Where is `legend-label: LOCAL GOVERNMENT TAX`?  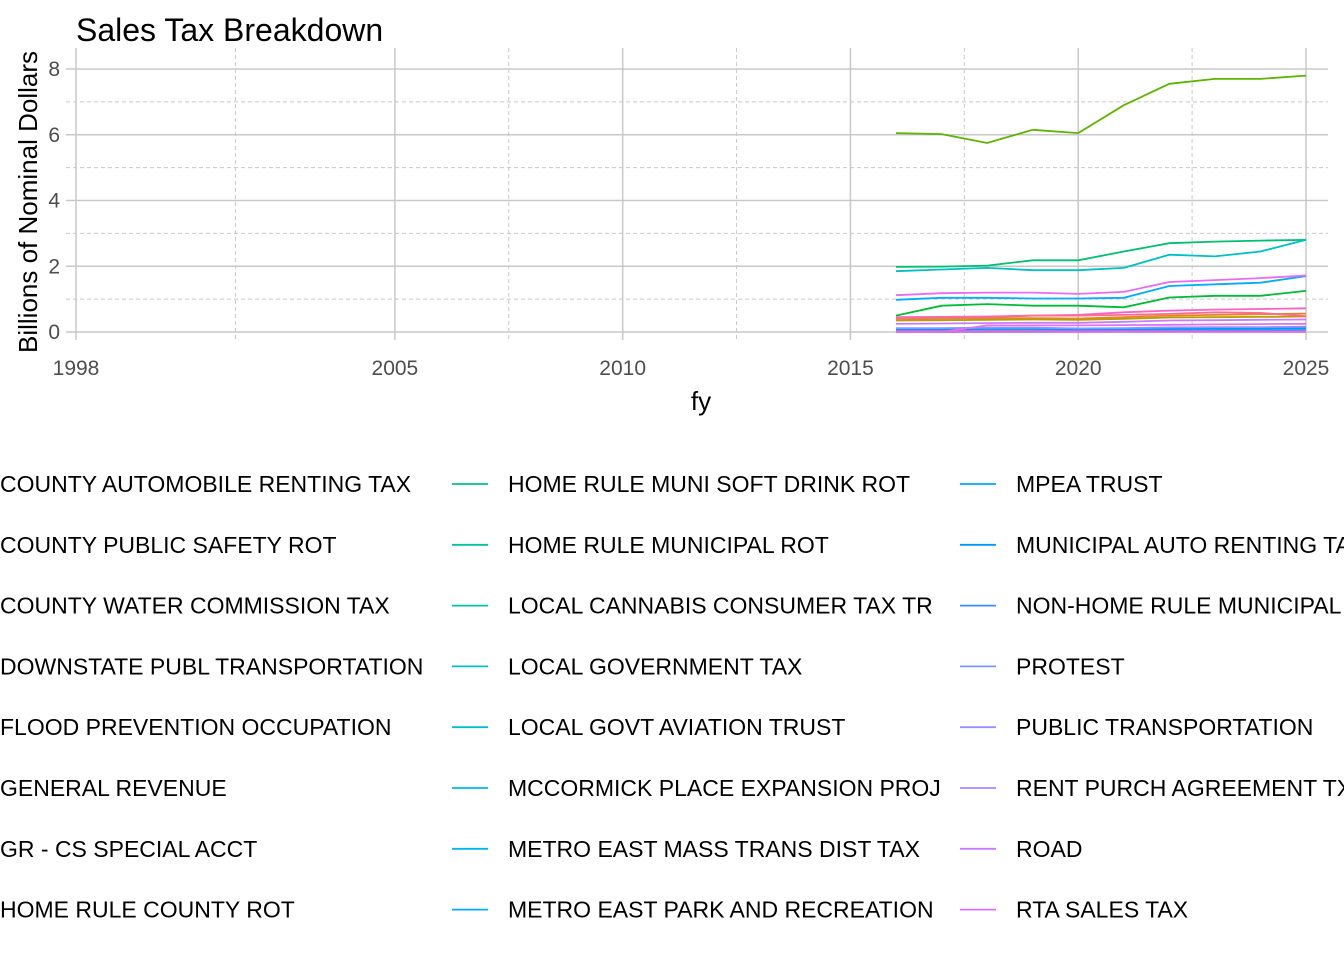 legend-label: LOCAL GOVERNMENT TAX is located at coordinates (655, 666).